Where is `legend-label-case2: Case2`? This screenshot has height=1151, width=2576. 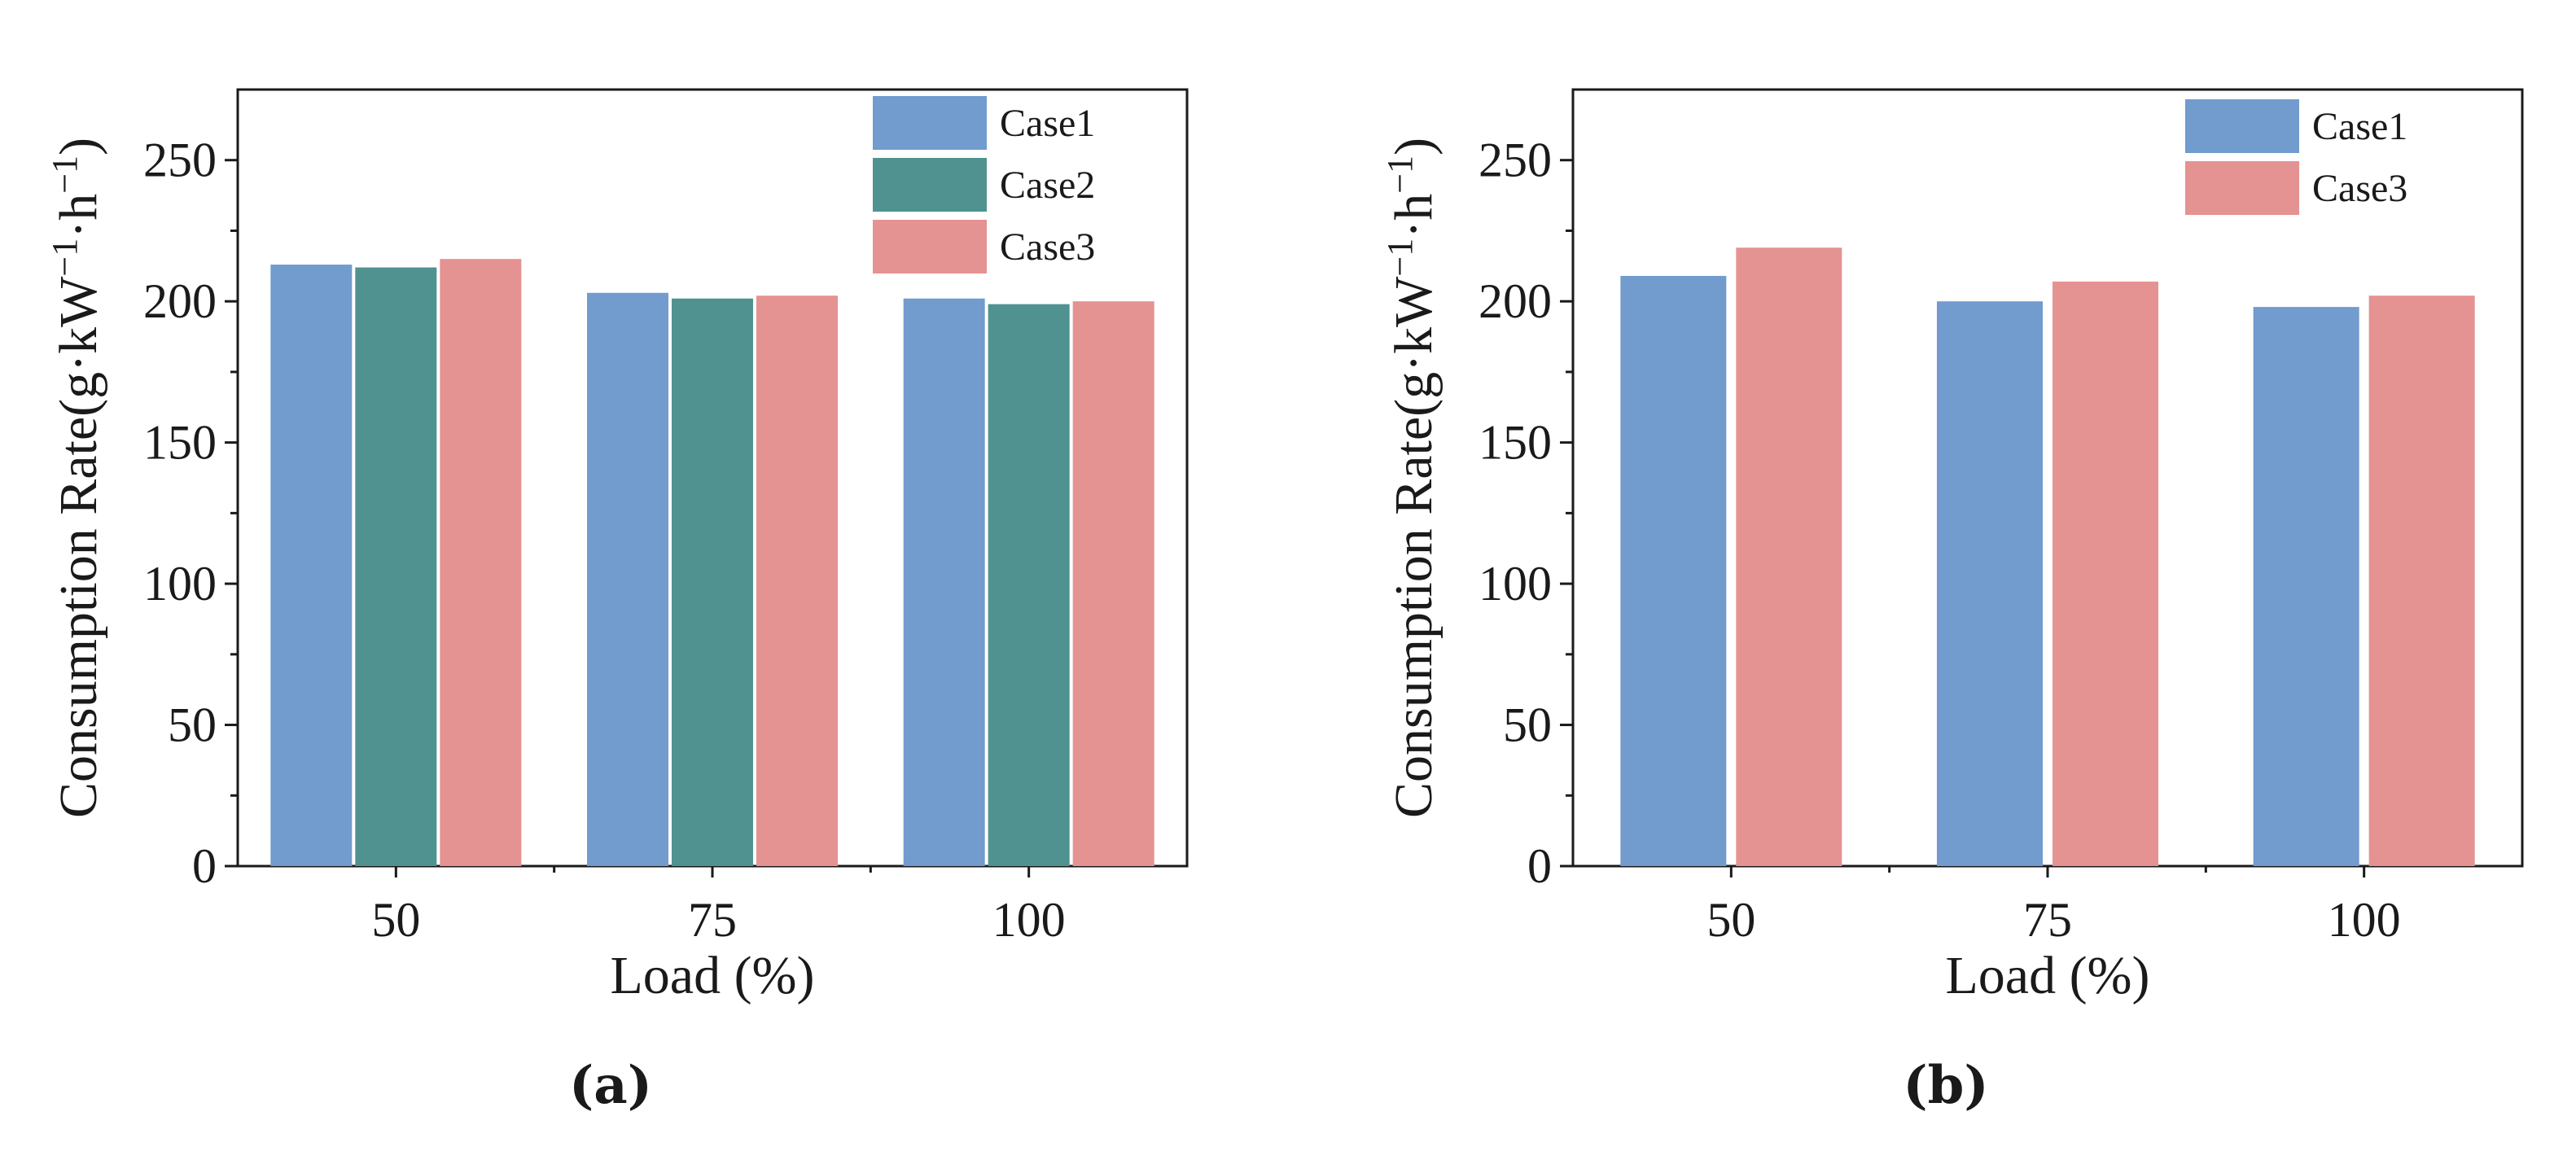
legend-label-case2: Case2 is located at coordinates (1047, 185).